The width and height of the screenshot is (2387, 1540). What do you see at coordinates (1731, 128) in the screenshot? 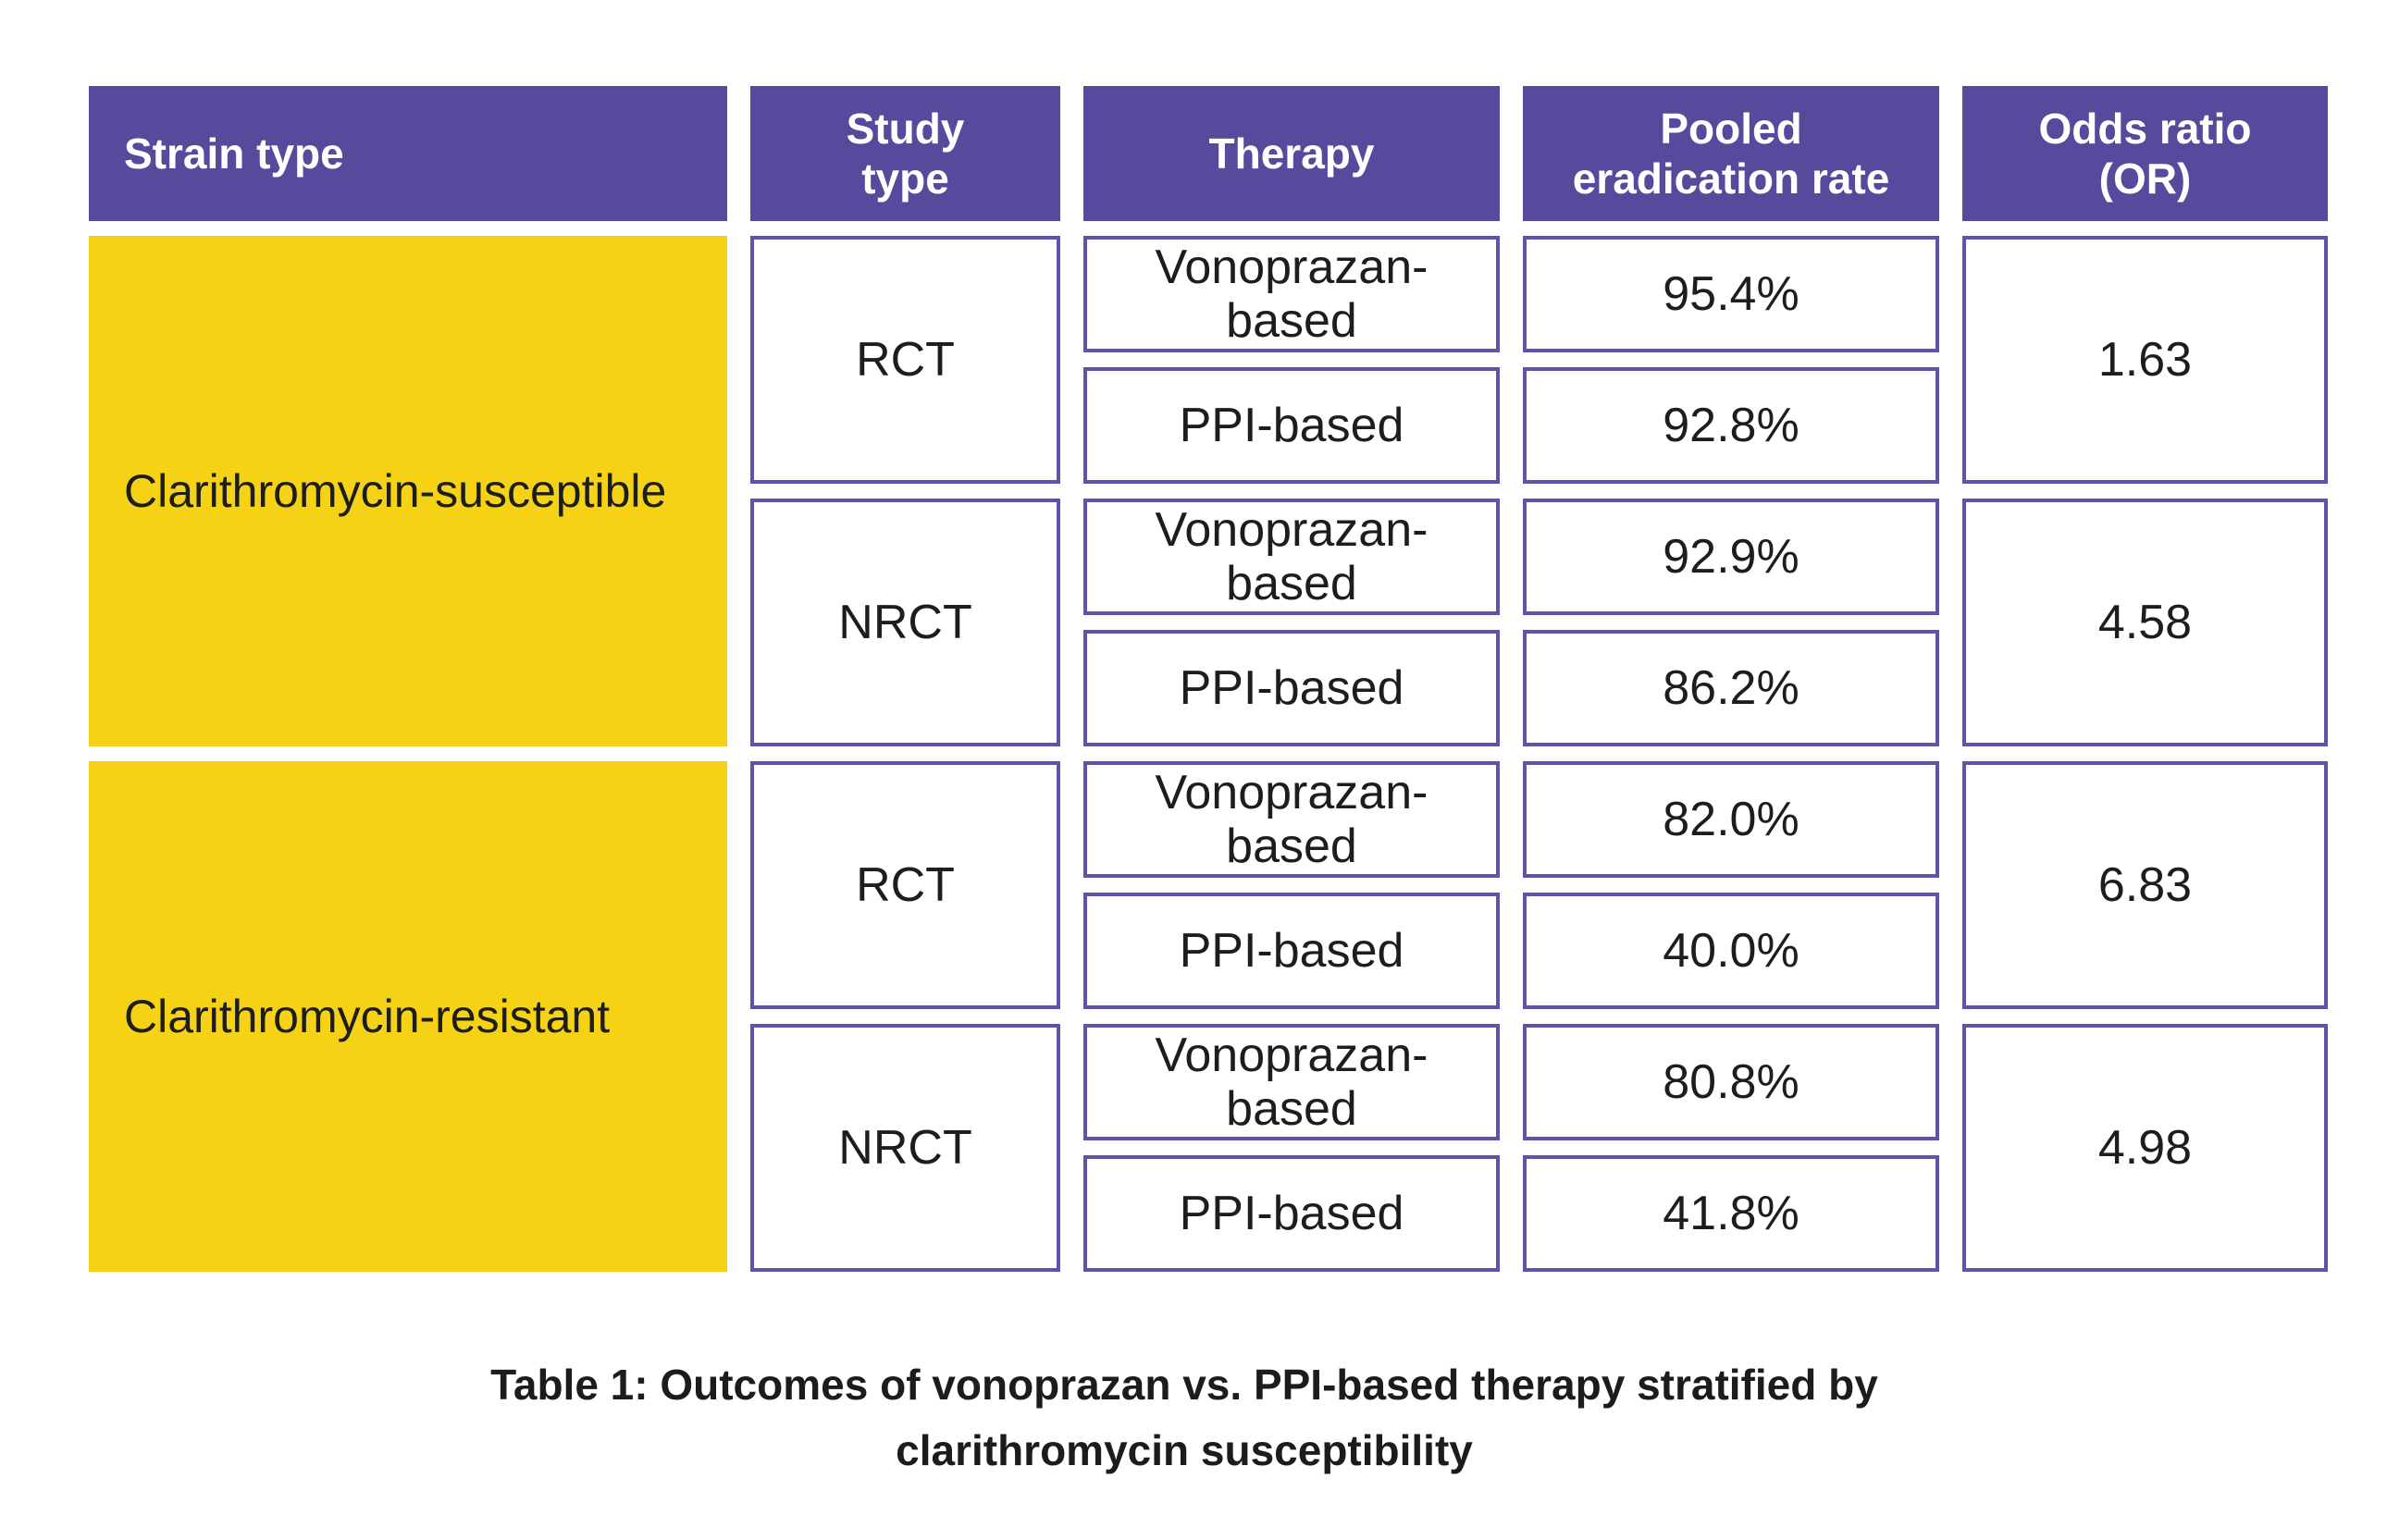
I see `header-label-line: Pooled` at bounding box center [1731, 128].